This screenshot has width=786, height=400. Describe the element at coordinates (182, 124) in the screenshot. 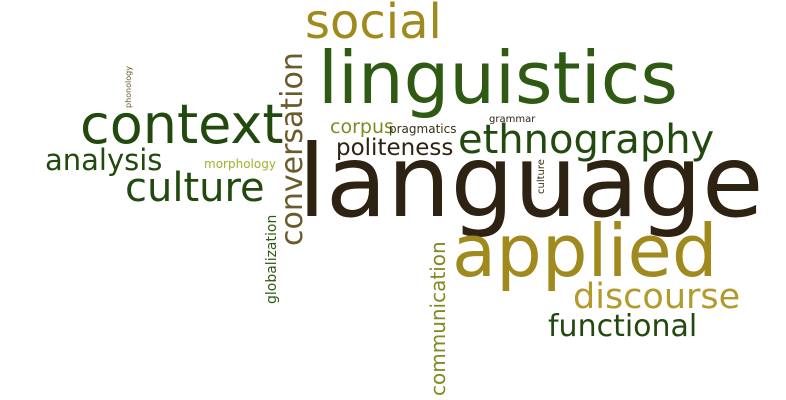

I see `word-context: context` at that location.